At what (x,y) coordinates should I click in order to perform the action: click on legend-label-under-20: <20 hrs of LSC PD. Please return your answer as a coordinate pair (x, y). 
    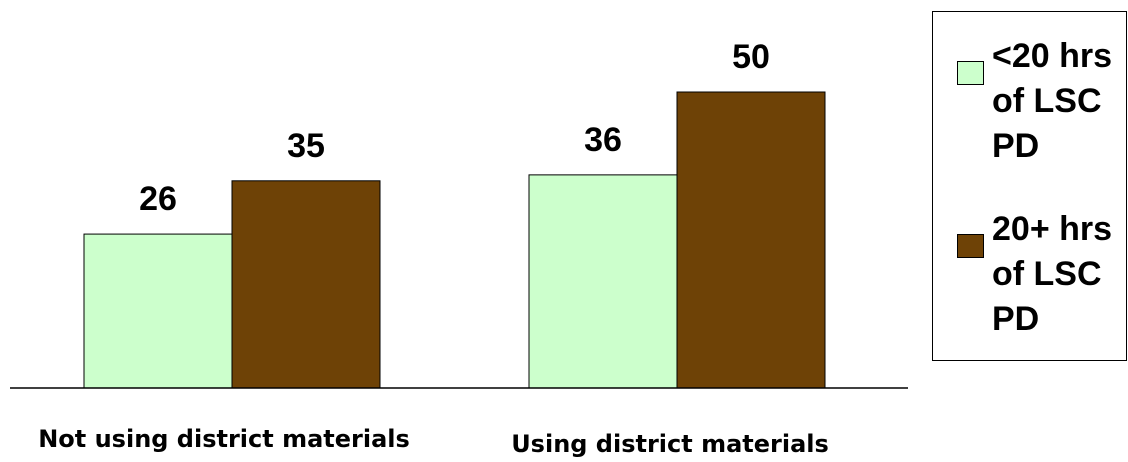
    Looking at the image, I should click on (1052, 101).